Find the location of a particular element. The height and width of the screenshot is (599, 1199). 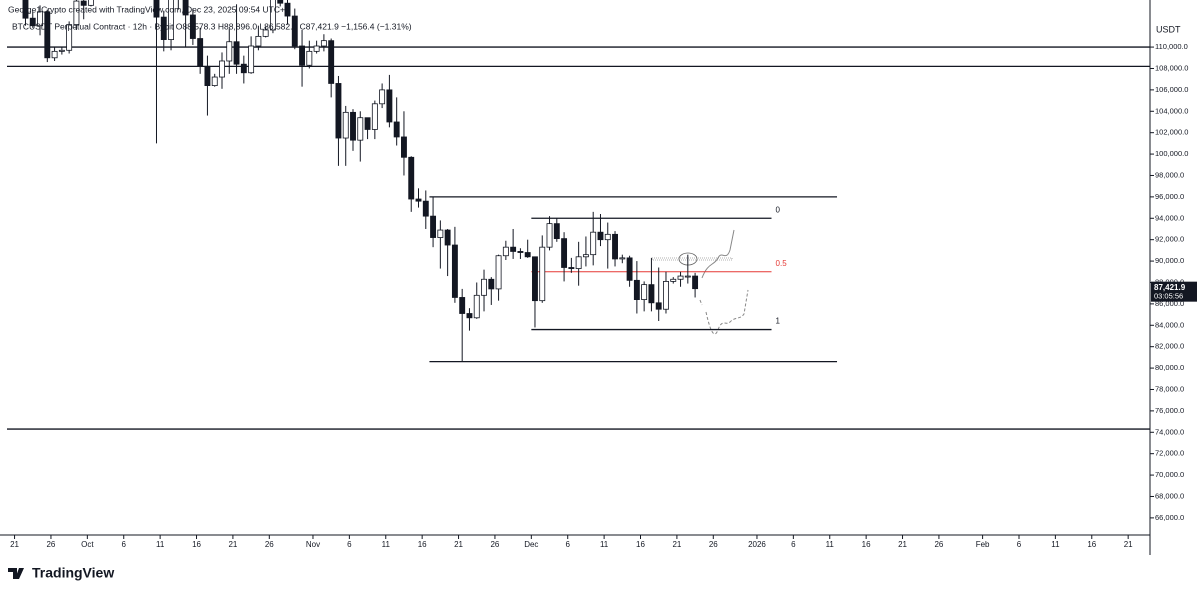

y-tick-label: 96,000.0 is located at coordinates (1169, 196).